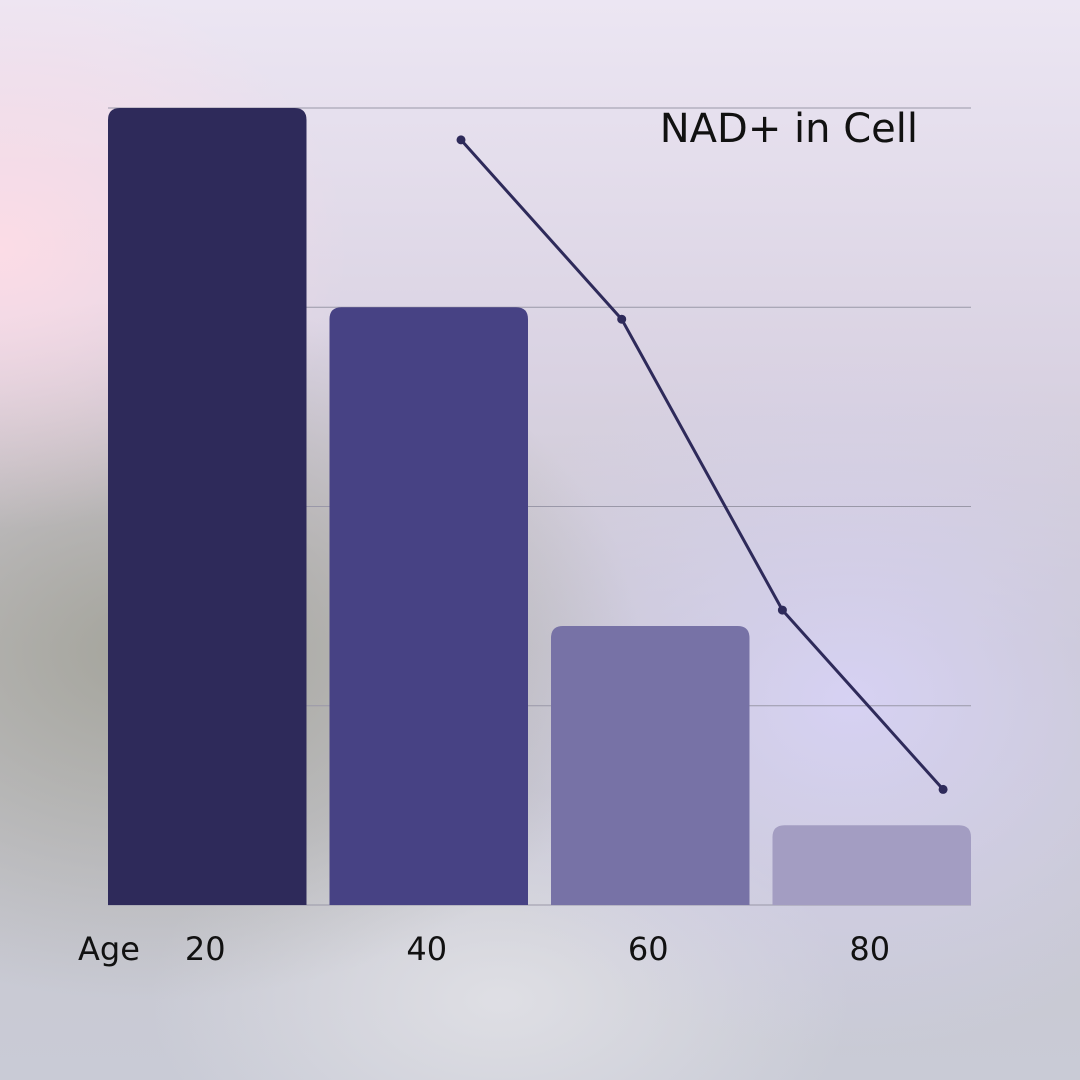 This screenshot has height=1080, width=1080. Describe the element at coordinates (789, 129) in the screenshot. I see `chart-title: NAD+ in Cell` at that location.